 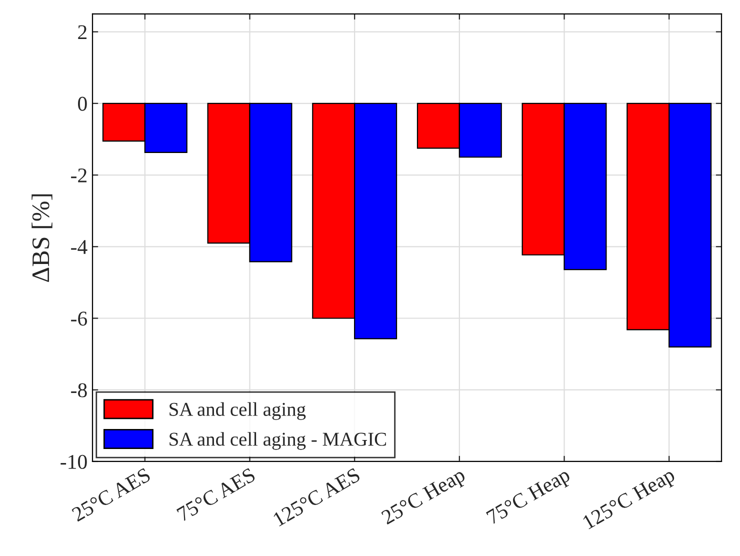 I want to click on y-tick-label: 0, so click(x=82, y=103).